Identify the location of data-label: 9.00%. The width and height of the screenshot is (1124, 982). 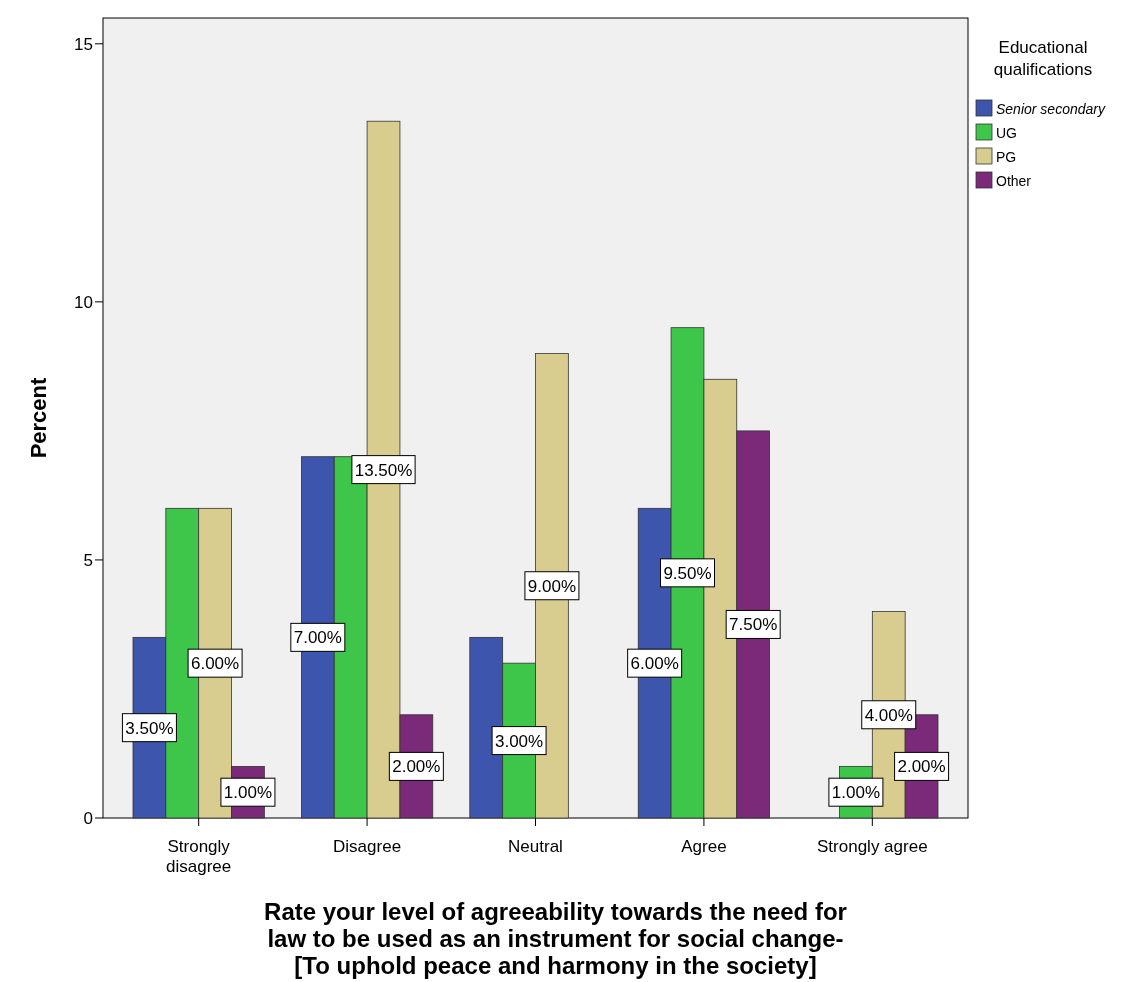
(552, 586).